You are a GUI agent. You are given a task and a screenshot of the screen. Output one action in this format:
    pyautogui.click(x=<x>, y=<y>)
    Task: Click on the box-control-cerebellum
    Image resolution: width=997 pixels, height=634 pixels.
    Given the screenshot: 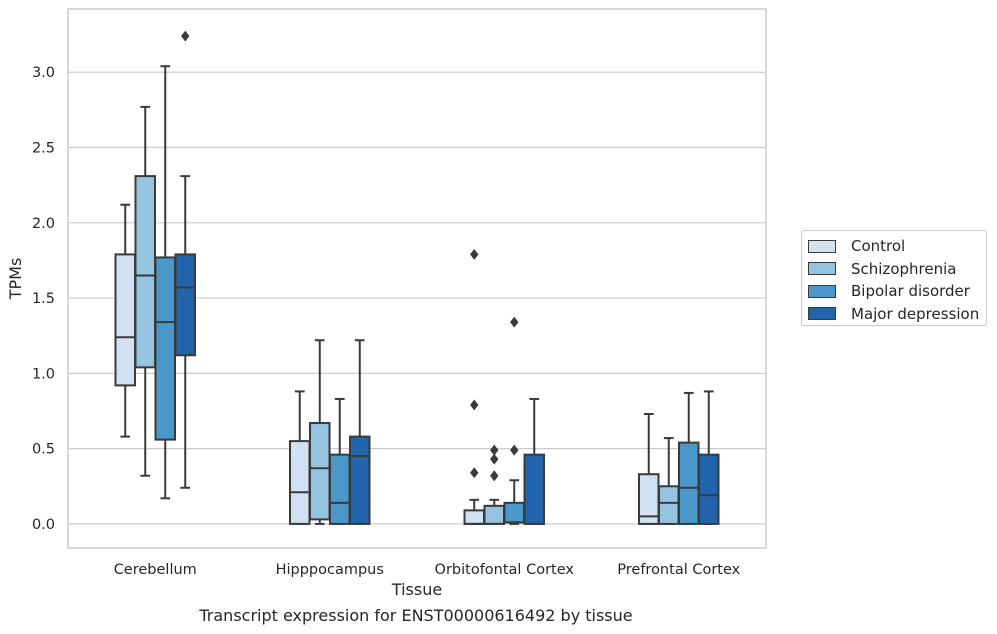 What is the action you would take?
    pyautogui.click(x=125, y=320)
    